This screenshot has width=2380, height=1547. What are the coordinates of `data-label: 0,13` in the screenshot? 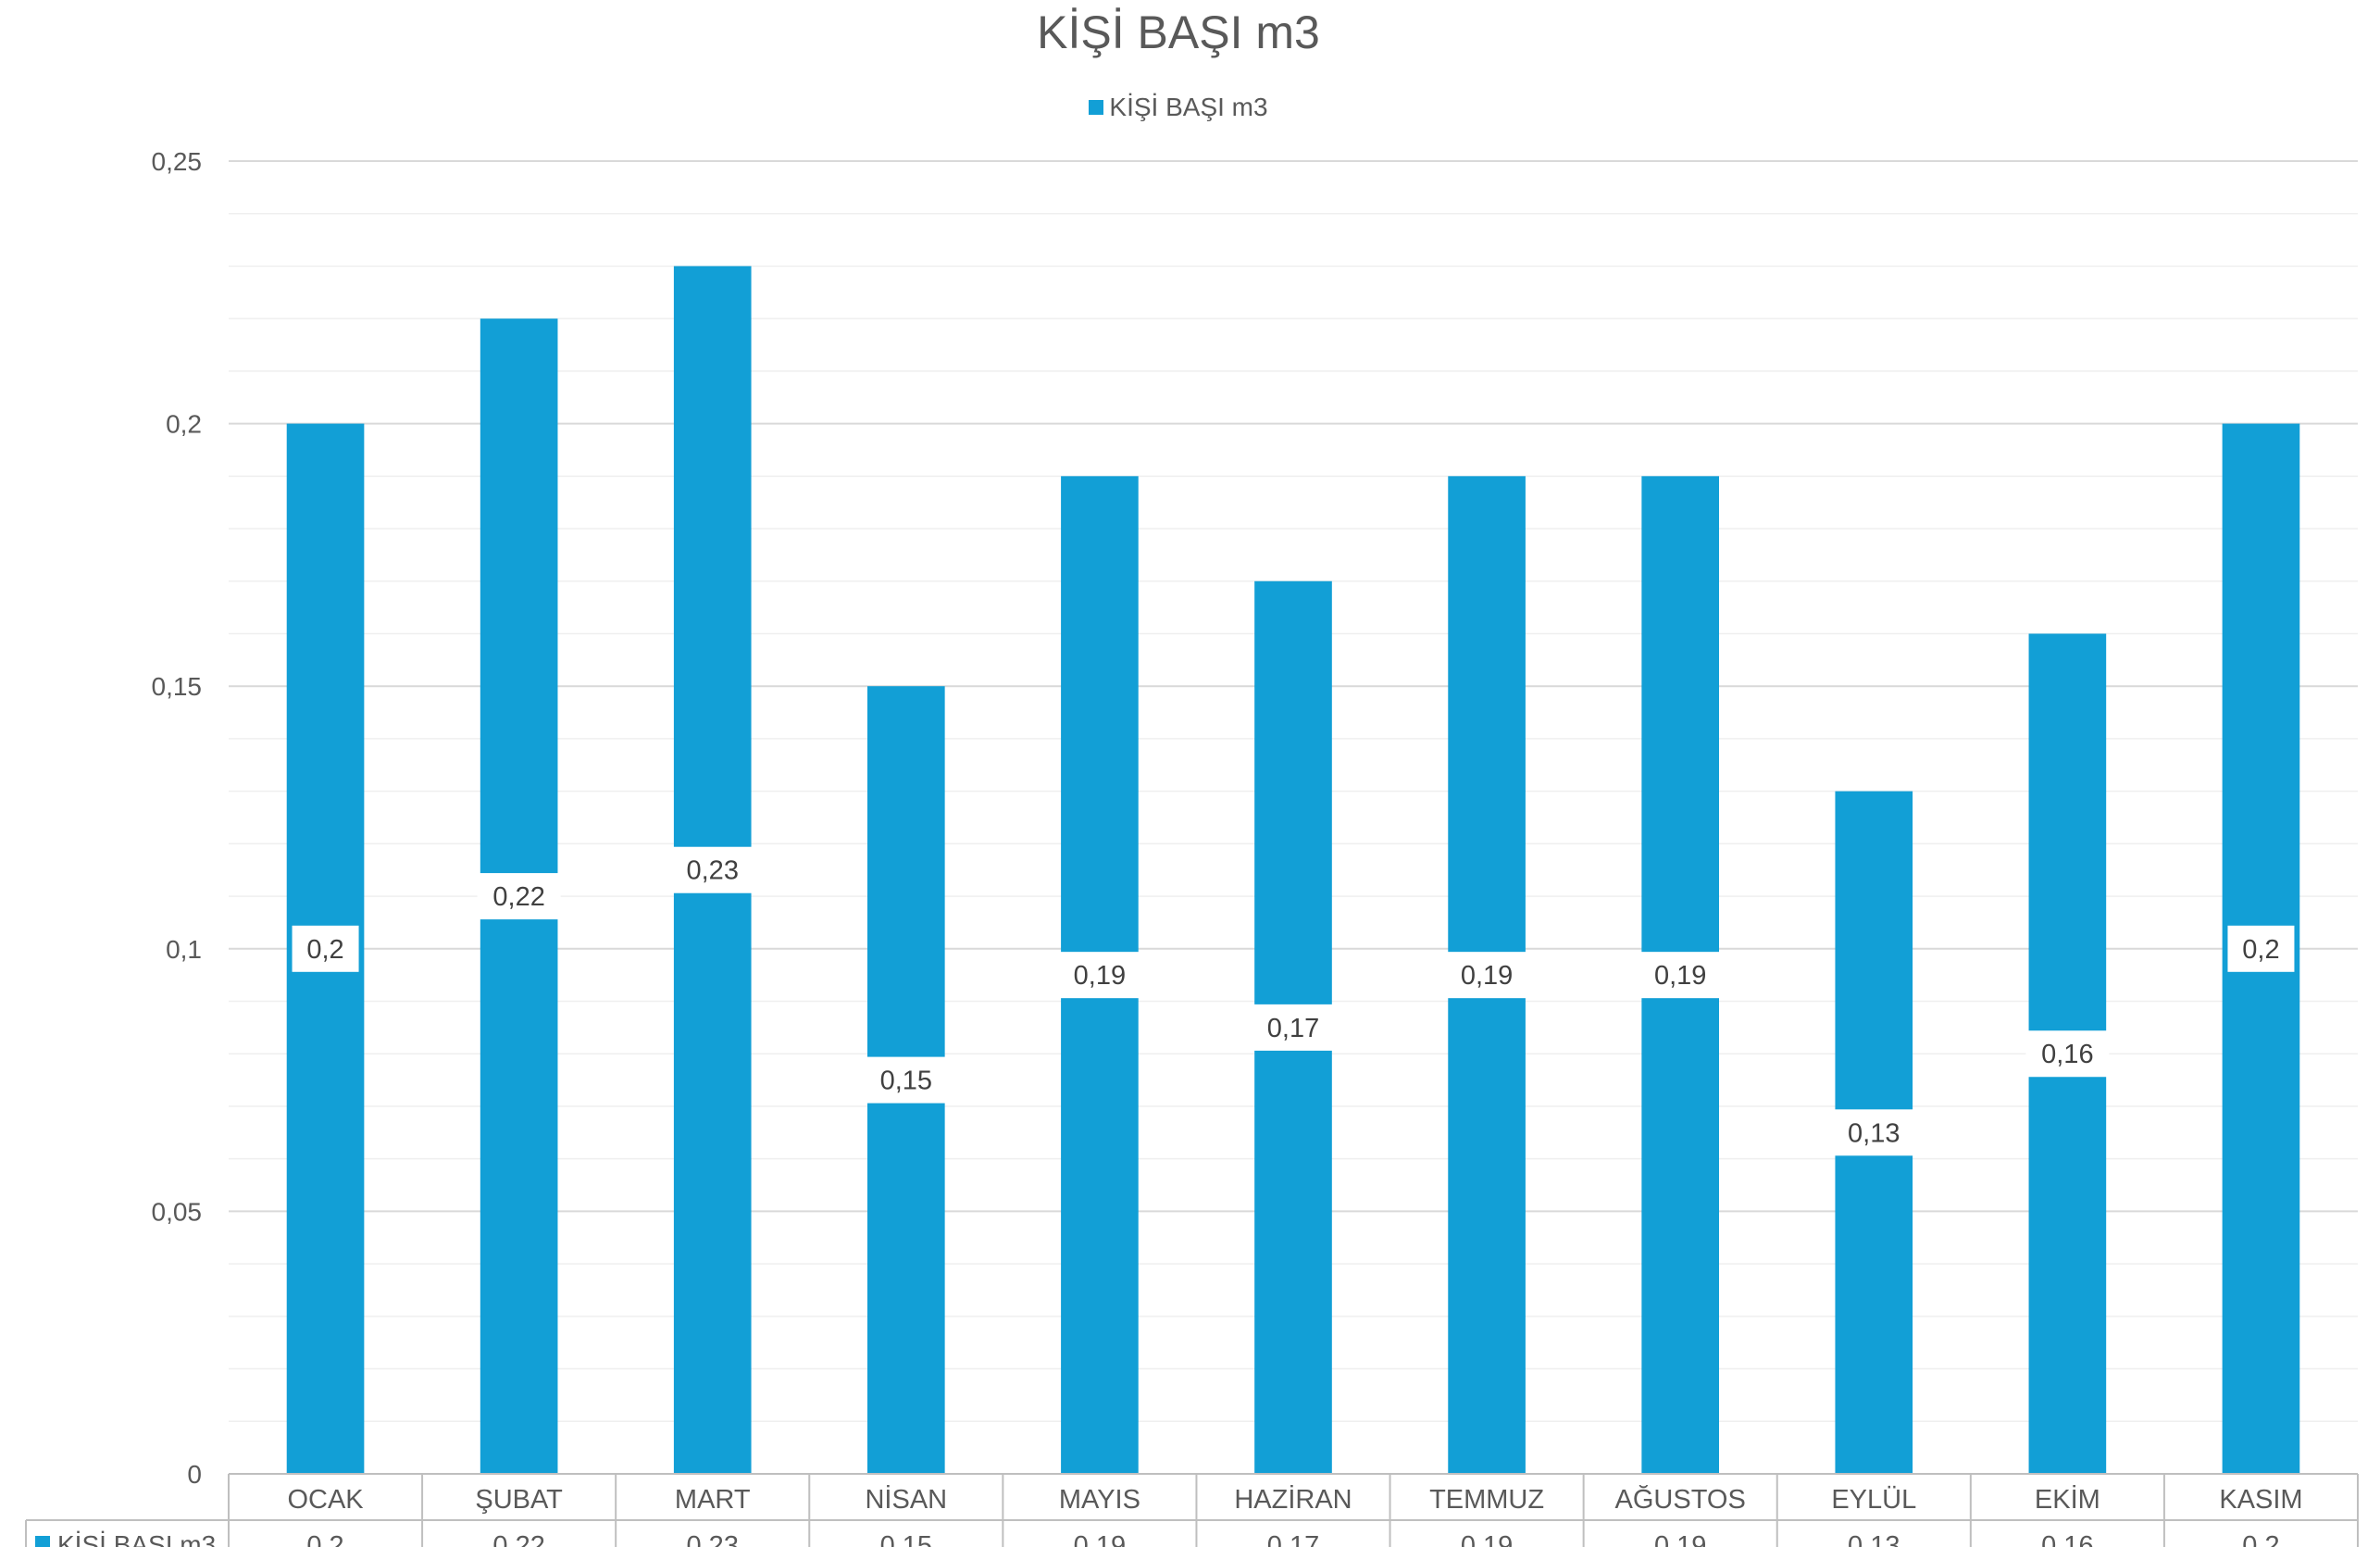 It's located at (1874, 1133).